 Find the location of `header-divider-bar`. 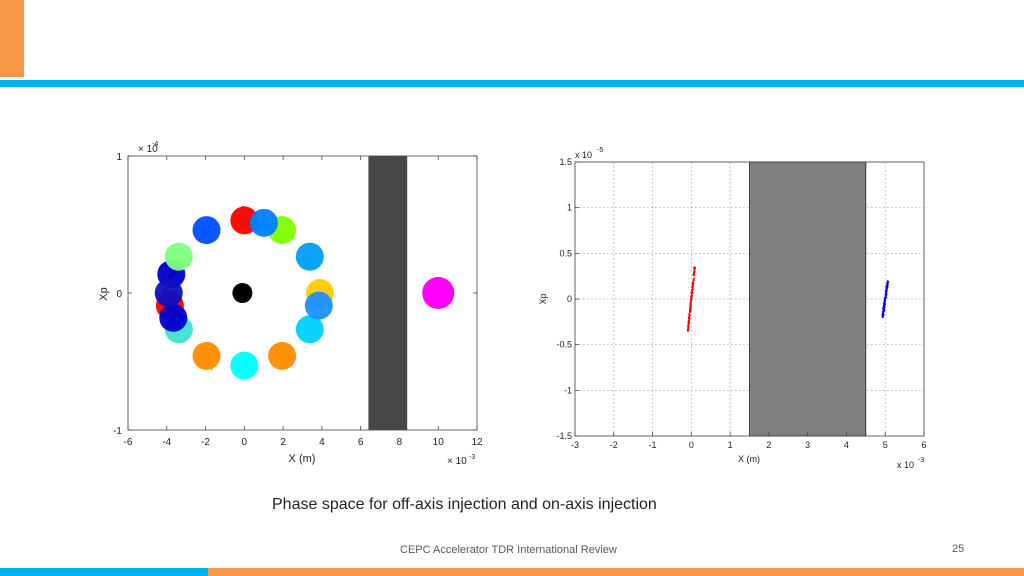

header-divider-bar is located at coordinates (512, 83).